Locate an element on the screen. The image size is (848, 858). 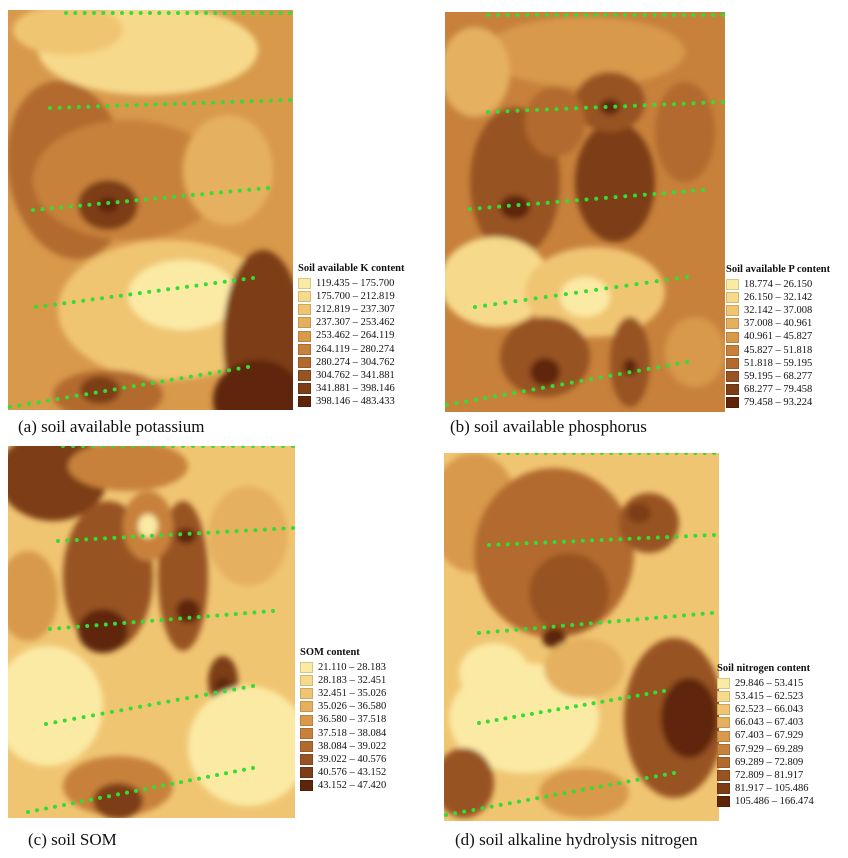
legend-item: 341.881 – 398.146 is located at coordinates (351, 388).